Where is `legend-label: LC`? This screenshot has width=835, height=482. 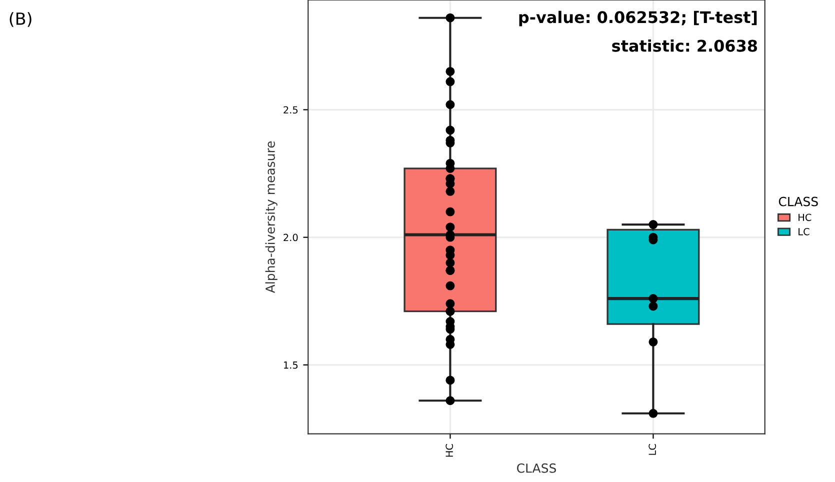
legend-label: LC is located at coordinates (804, 232).